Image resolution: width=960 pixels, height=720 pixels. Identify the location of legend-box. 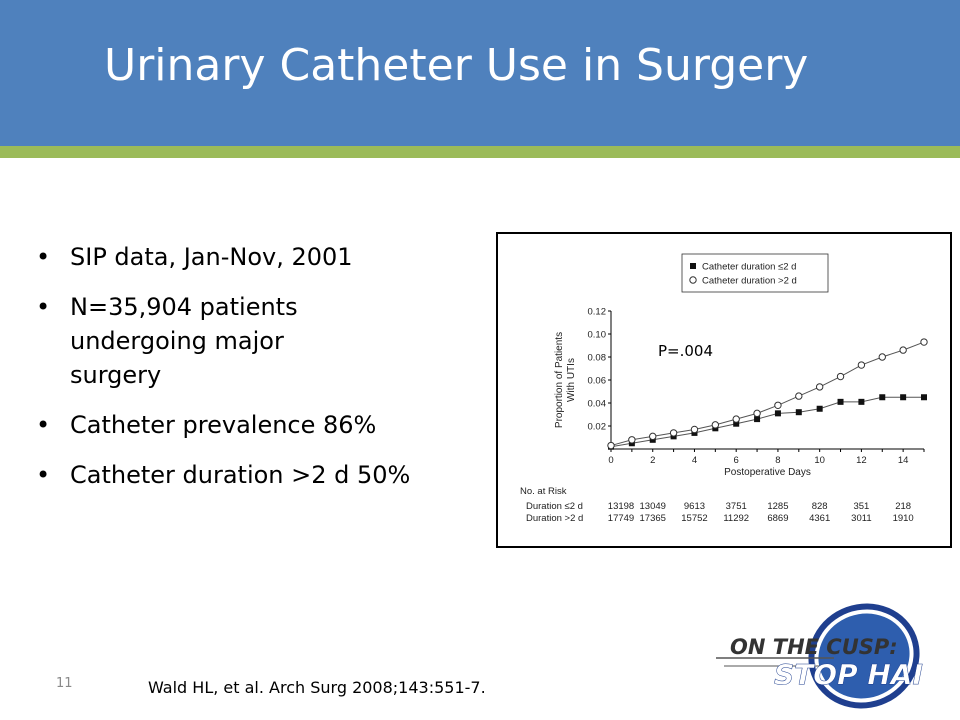
(755, 273).